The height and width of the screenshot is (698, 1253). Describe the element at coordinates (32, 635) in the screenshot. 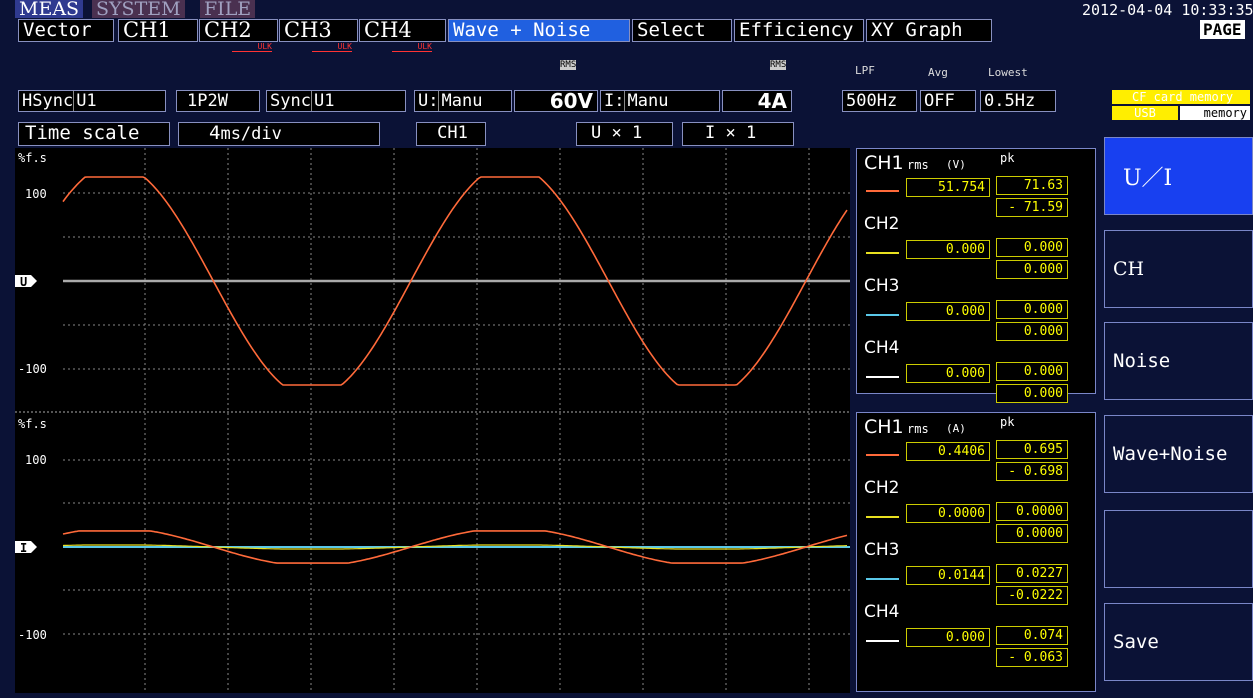

I see `axis-label: -100` at that location.